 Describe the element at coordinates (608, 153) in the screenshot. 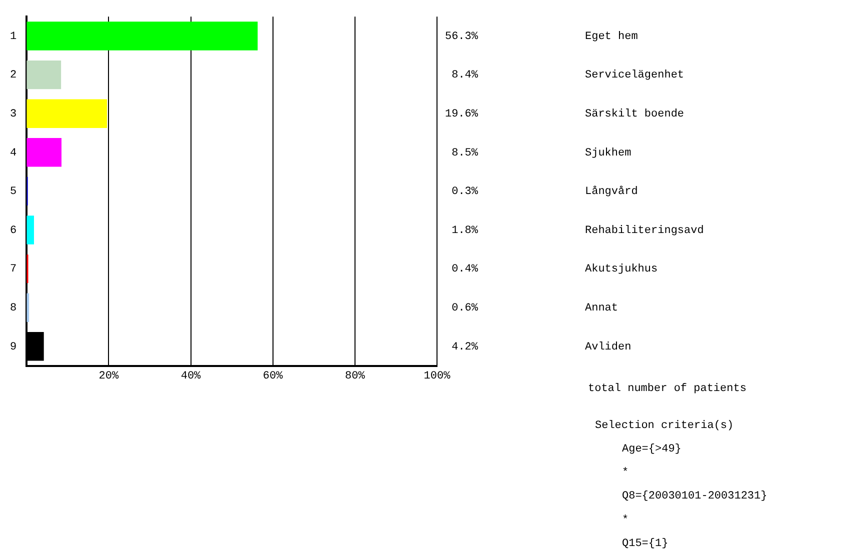

I see `text: Sjukhem` at that location.